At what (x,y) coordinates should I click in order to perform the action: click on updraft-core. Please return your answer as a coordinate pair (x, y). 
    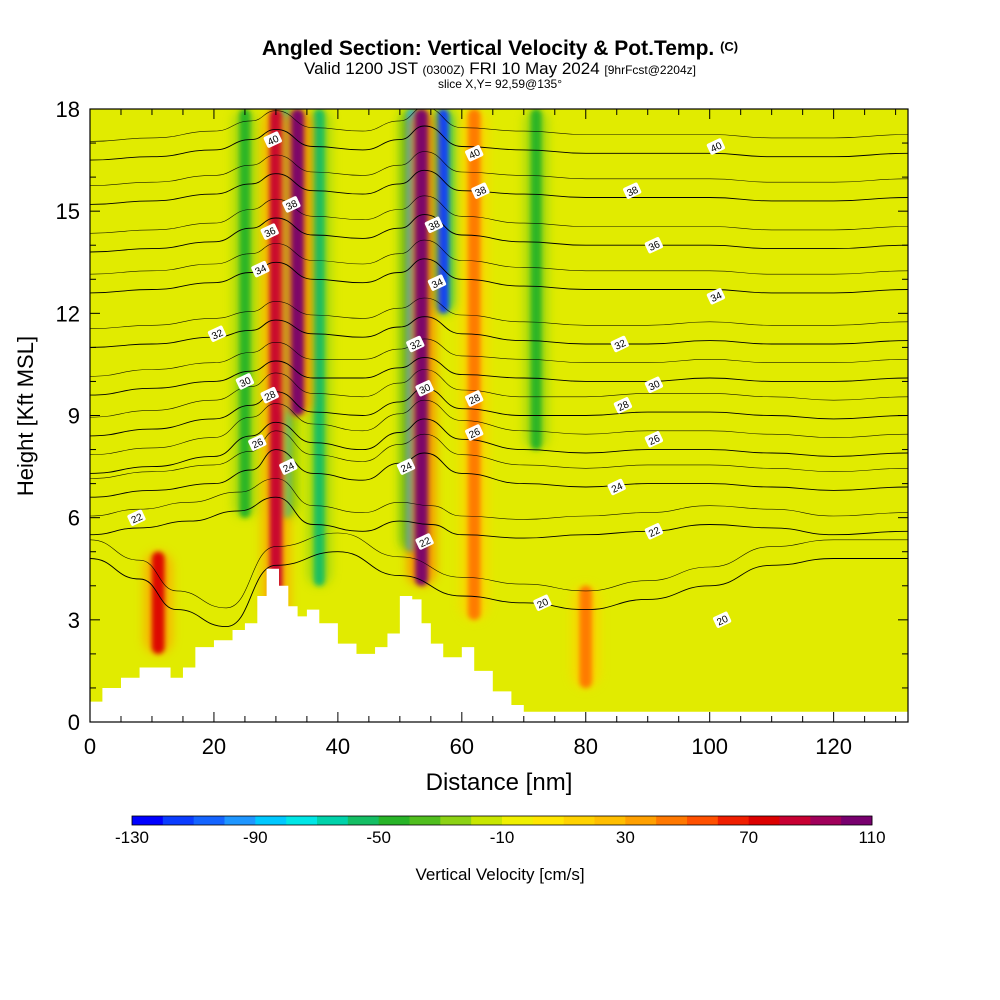
    Looking at the image, I should click on (297, 262).